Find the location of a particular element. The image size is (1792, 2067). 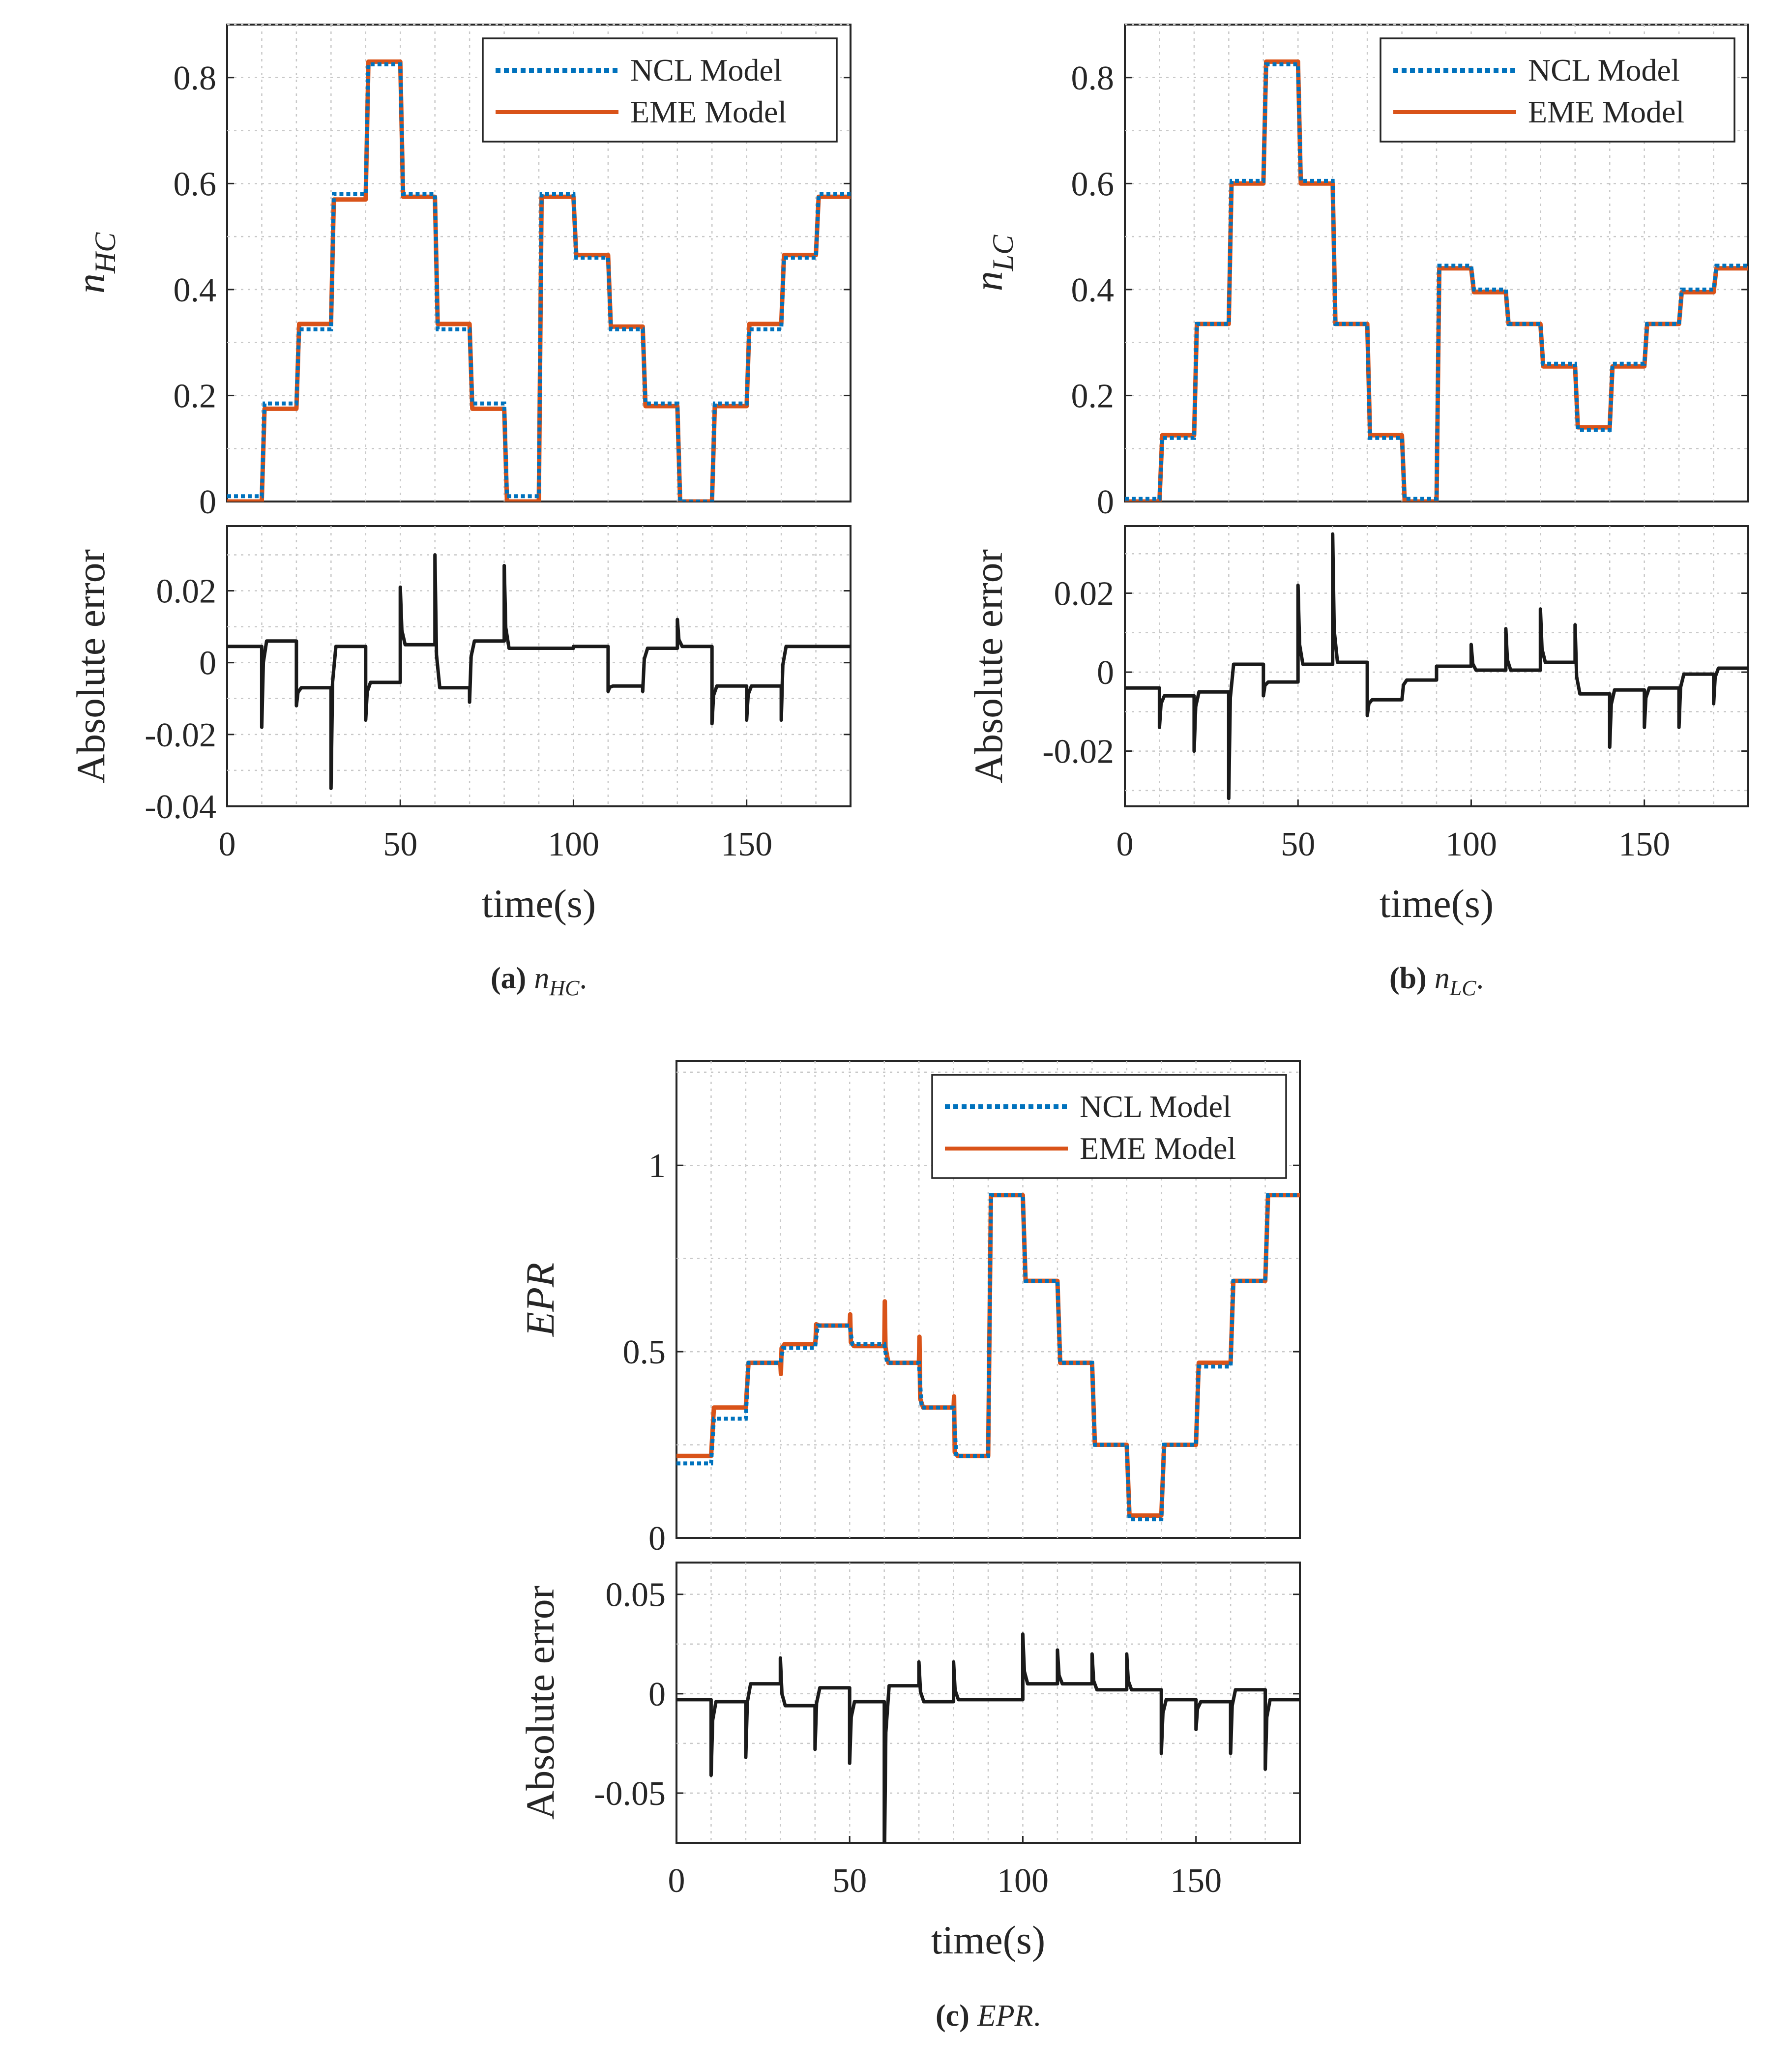

top-series-b is located at coordinates (1436, 280).